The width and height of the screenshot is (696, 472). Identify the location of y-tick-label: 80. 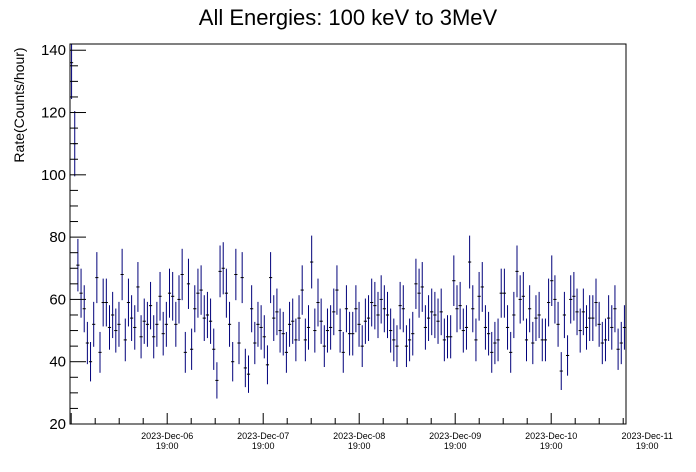
(57, 237).